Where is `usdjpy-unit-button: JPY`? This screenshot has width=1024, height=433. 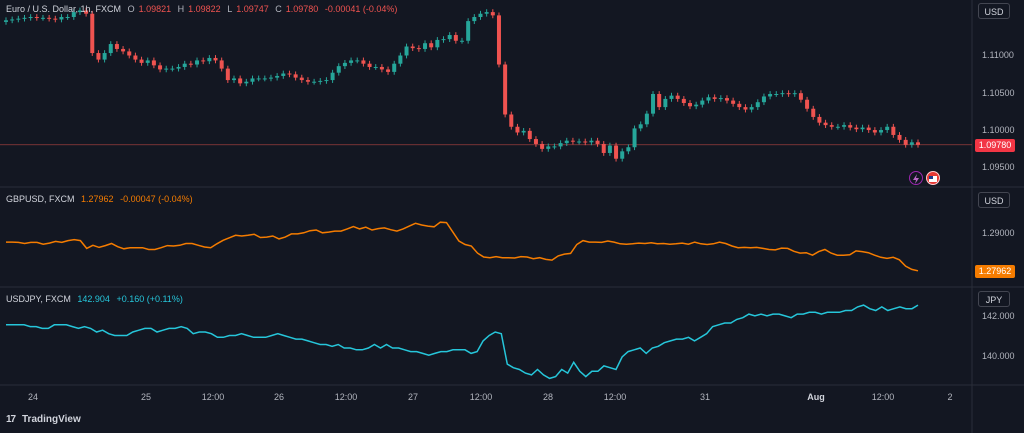 usdjpy-unit-button: JPY is located at coordinates (994, 299).